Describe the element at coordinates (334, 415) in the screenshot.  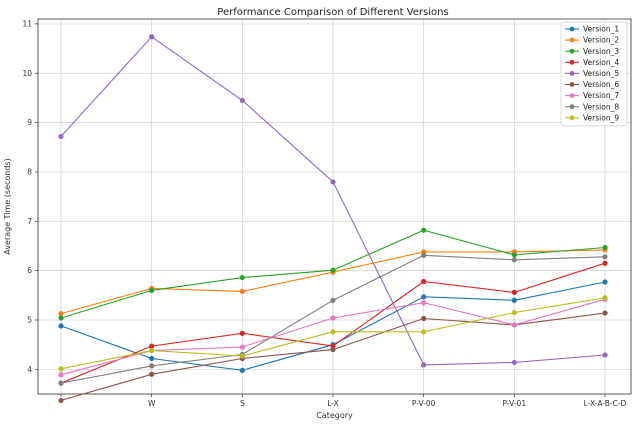
I see `x-axis-label: Category` at that location.